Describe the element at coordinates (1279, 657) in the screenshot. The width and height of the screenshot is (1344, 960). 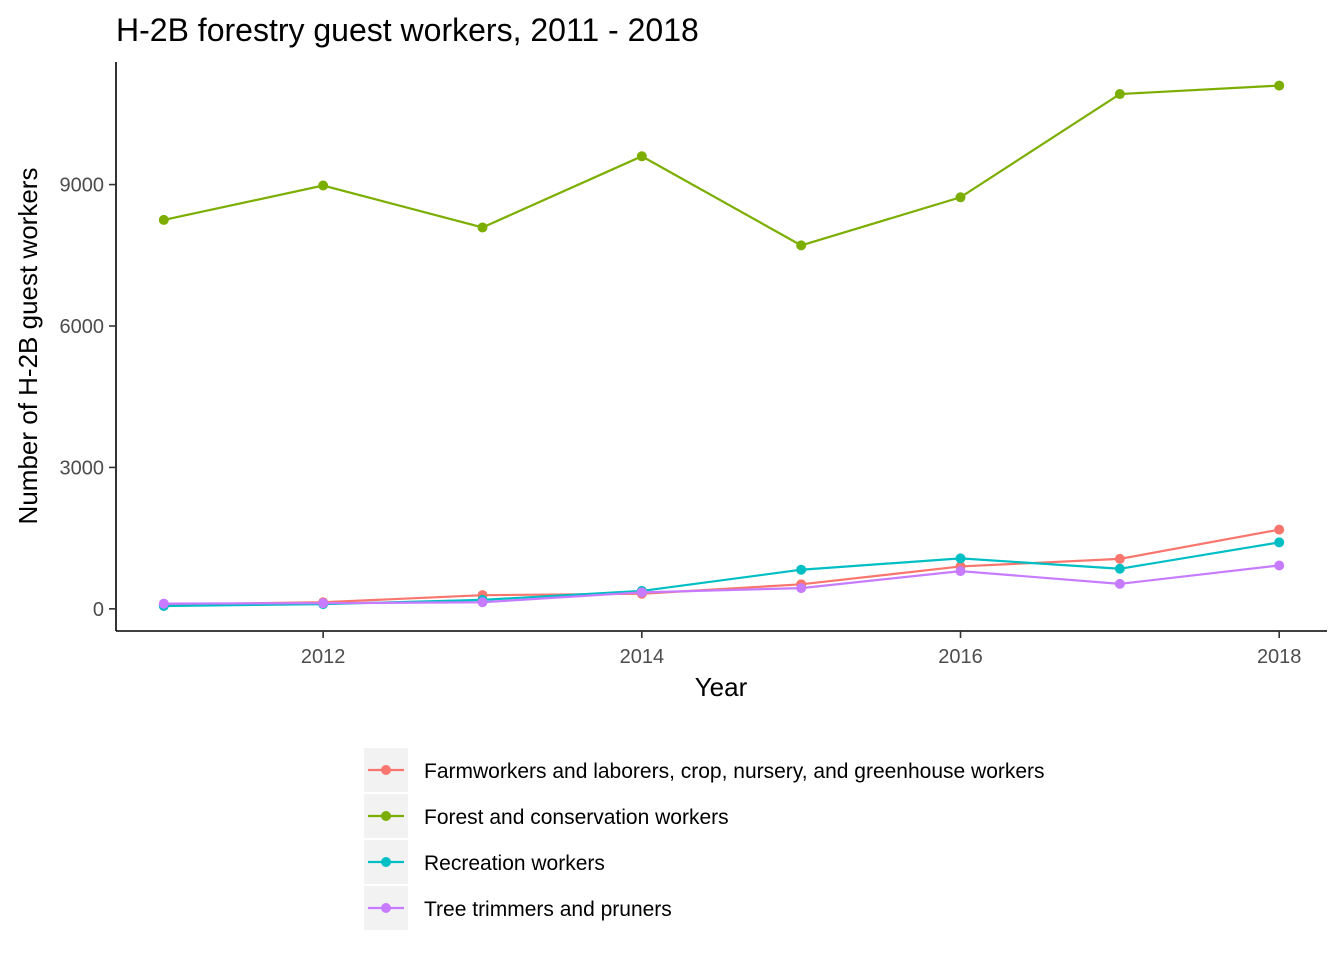
I see `x-tick-label: 2018` at that location.